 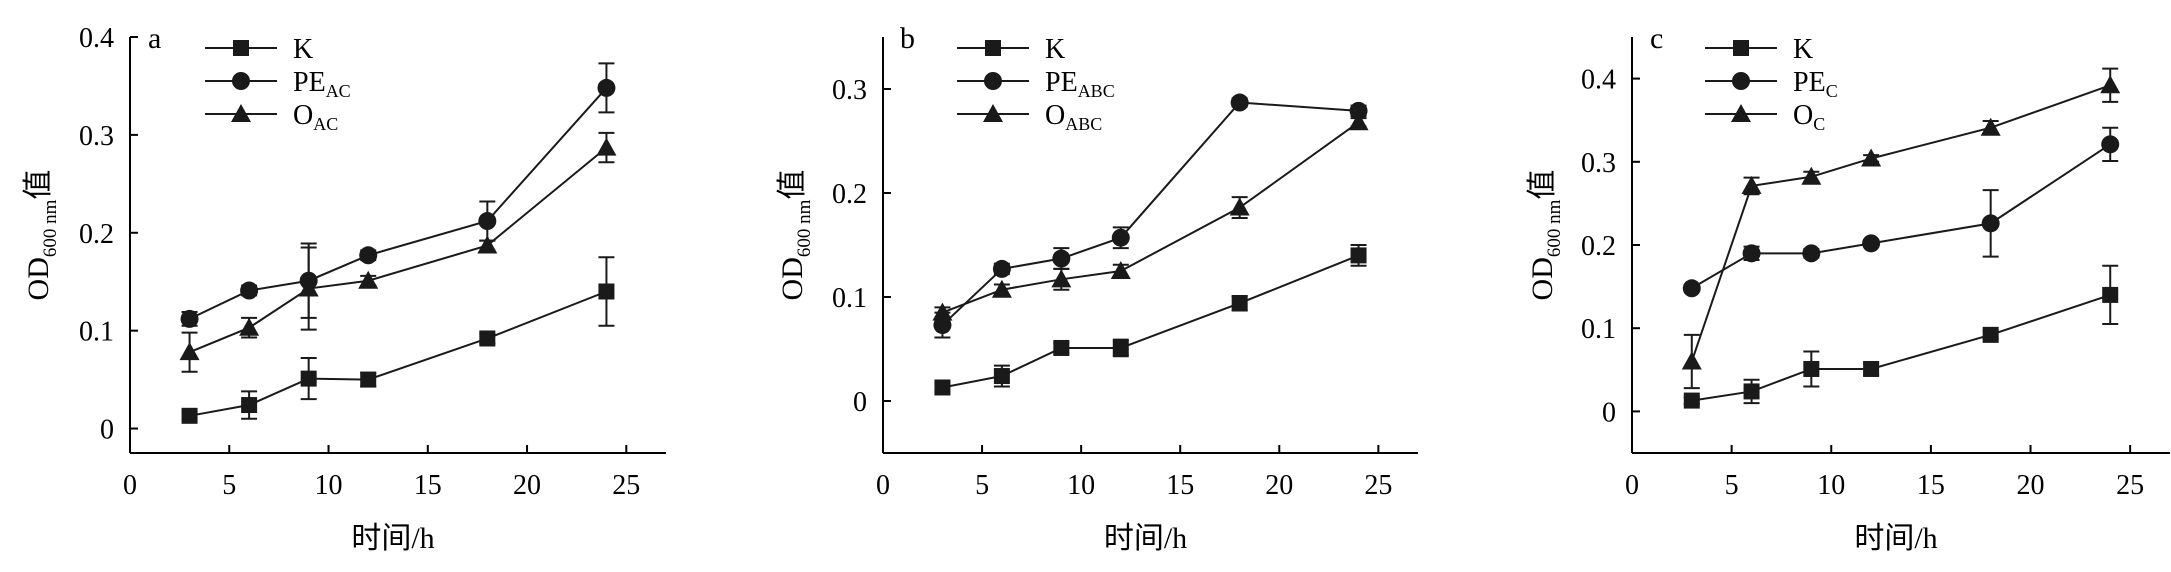 I want to click on panel-label: a, so click(x=154, y=38).